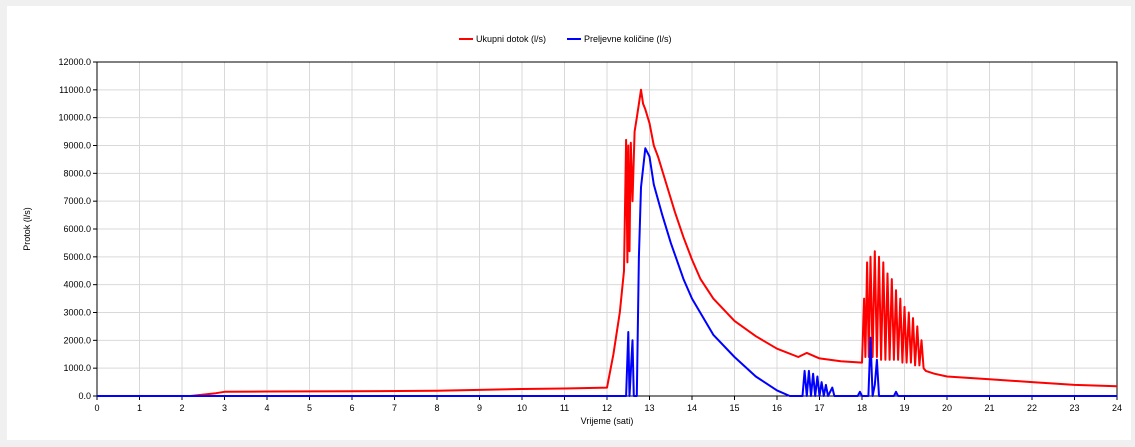  I want to click on x-tick-label: 24, so click(1117, 408).